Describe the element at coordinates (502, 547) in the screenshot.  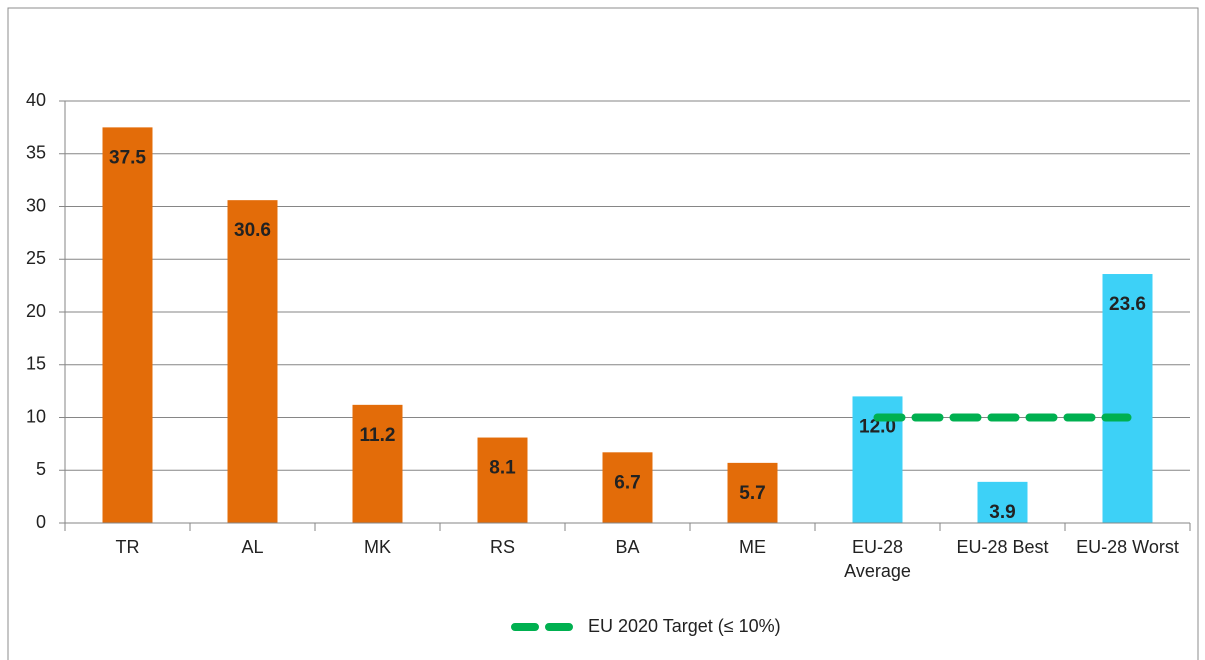
I see `x-tick-label: RS` at that location.